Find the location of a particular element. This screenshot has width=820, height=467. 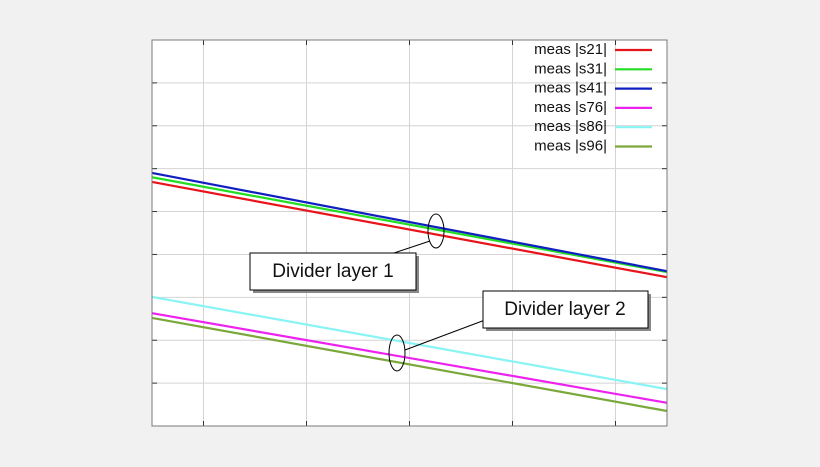

legend-label: meas |s41| is located at coordinates (570, 88).